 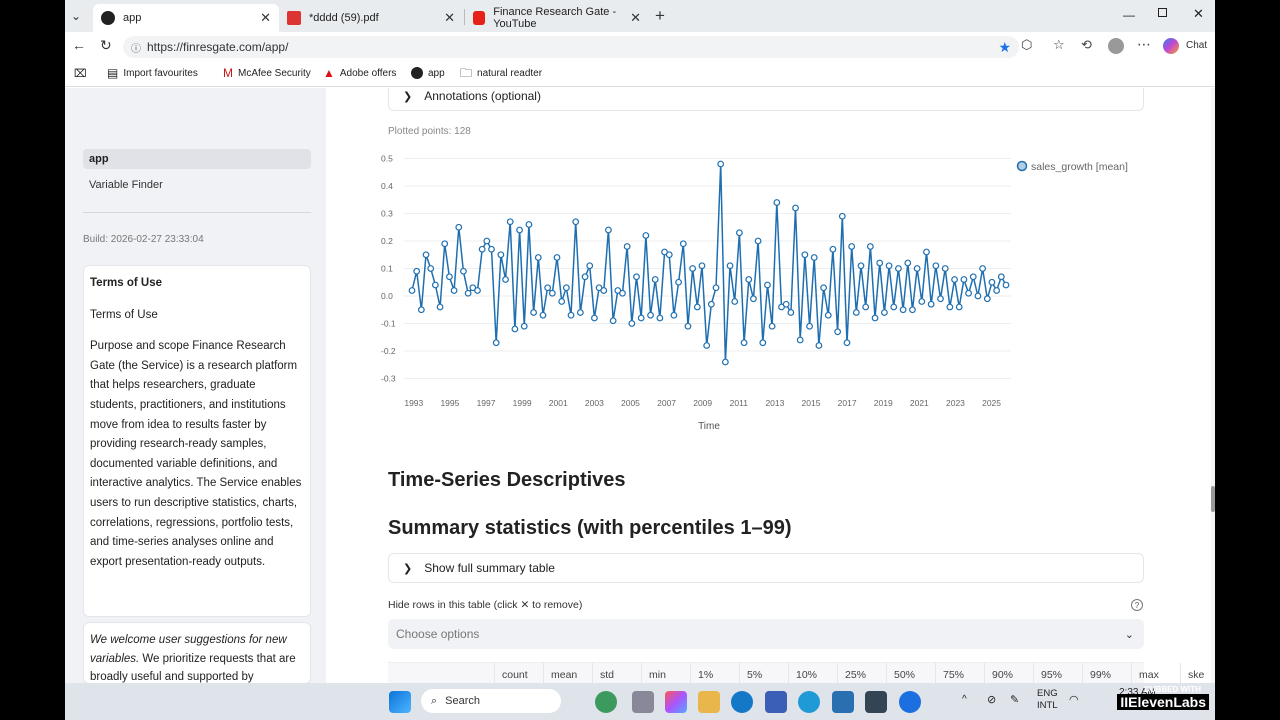 What do you see at coordinates (387, 241) in the screenshot?
I see `y-tick-label: 0.2` at bounding box center [387, 241].